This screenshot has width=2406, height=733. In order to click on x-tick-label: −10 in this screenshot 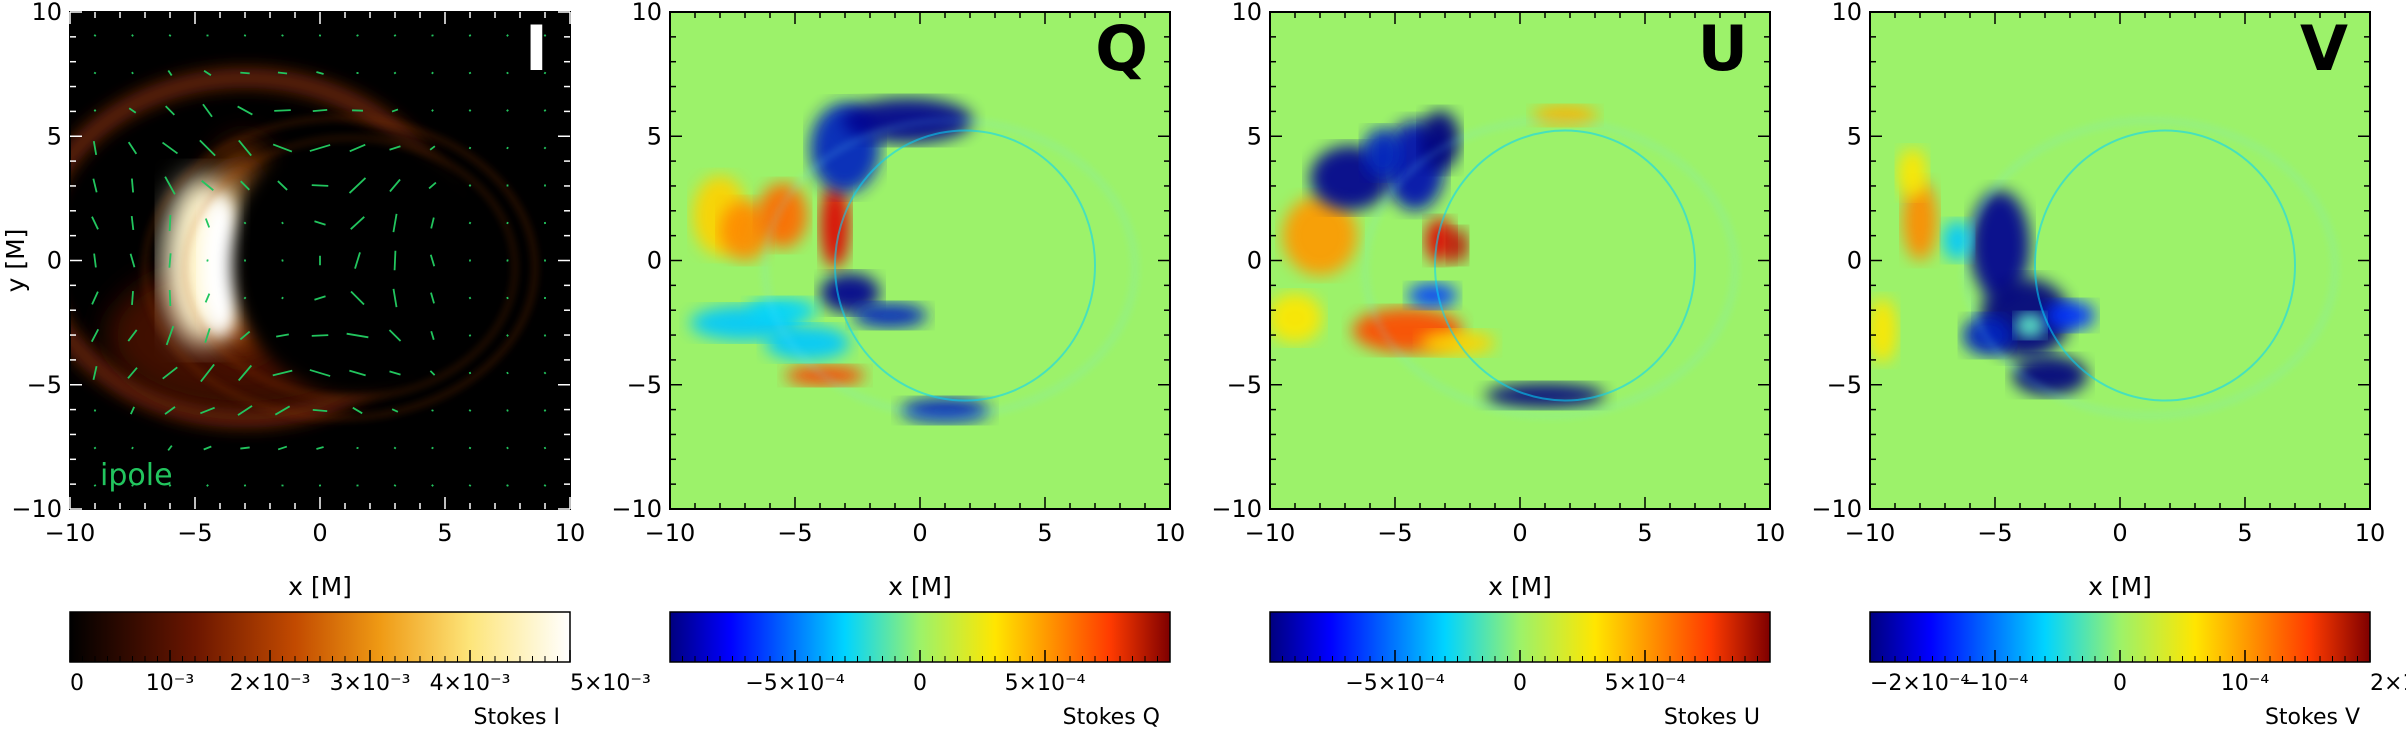, I will do `click(70, 533)`.